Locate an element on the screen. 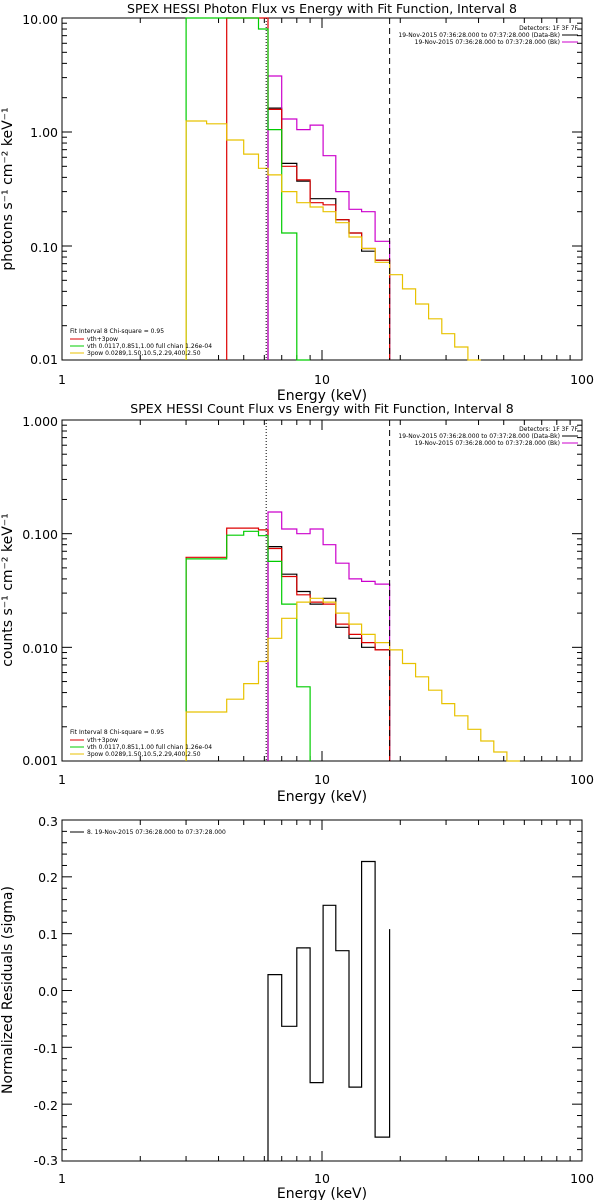 The height and width of the screenshot is (1200, 600). y-axis-label: counts s⁻¹ cm⁻² keV⁻¹ is located at coordinates (8, 590).